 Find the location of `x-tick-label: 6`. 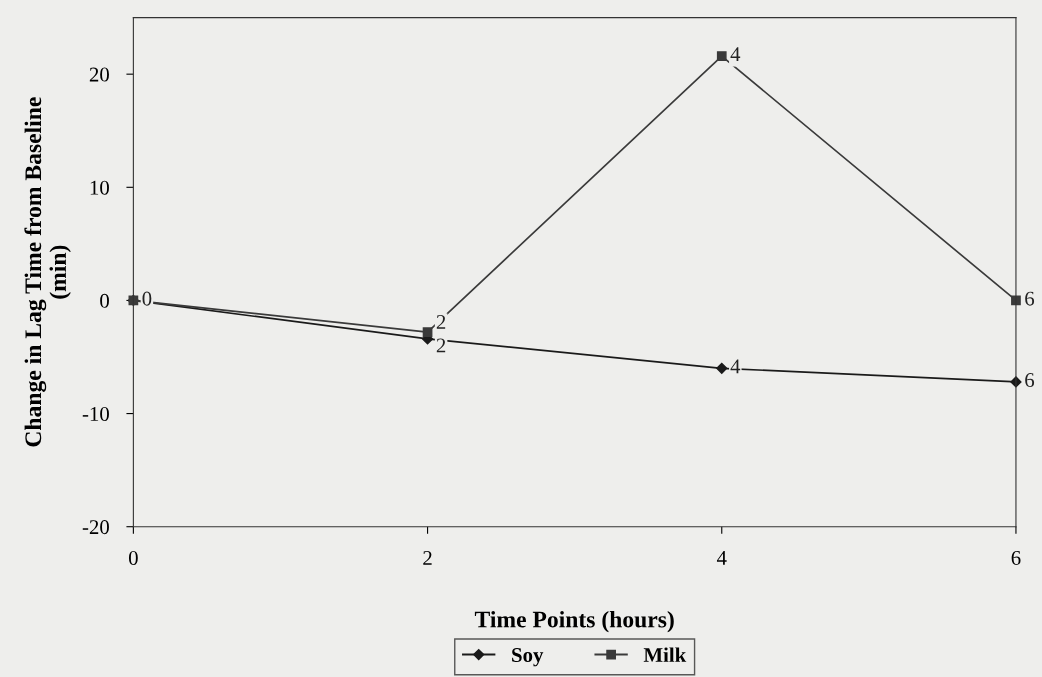

x-tick-label: 6 is located at coordinates (1016, 557).